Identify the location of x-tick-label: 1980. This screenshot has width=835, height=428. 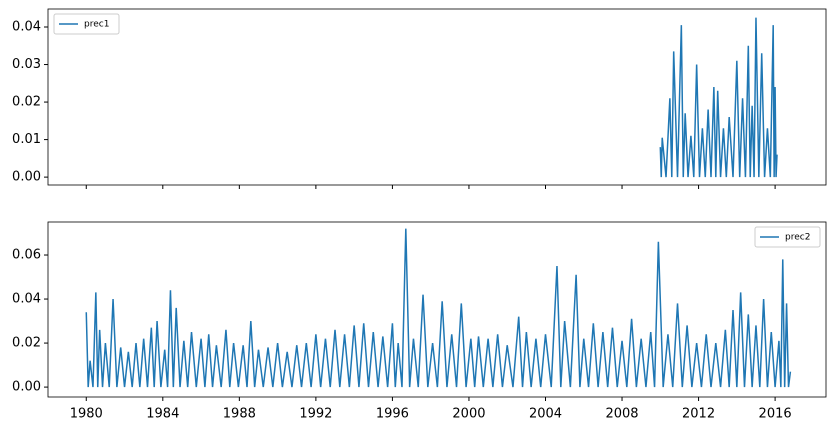
(86, 414).